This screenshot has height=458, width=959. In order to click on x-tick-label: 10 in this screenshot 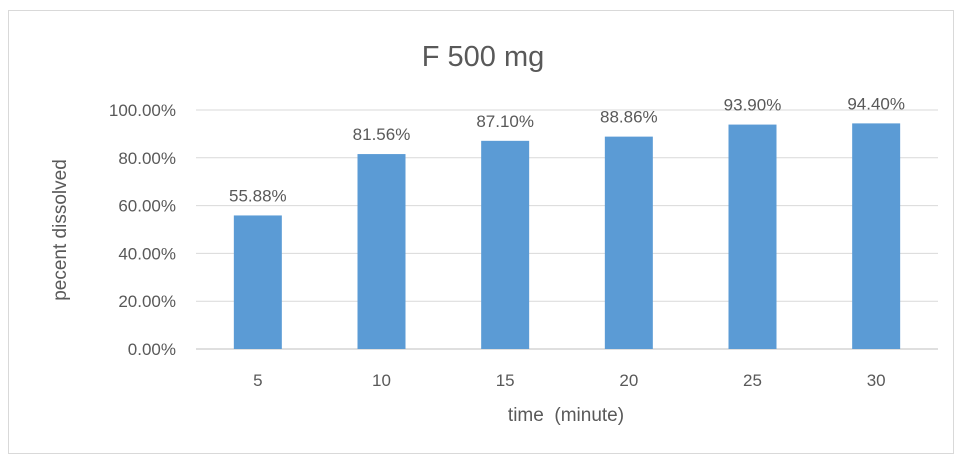, I will do `click(381, 380)`.